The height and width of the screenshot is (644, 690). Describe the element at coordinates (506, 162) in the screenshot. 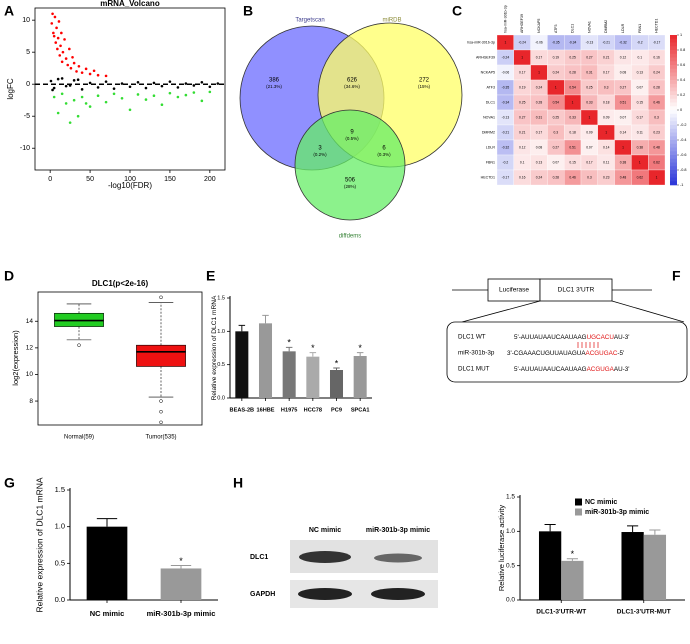

I see `cell-value: -0.2` at that location.